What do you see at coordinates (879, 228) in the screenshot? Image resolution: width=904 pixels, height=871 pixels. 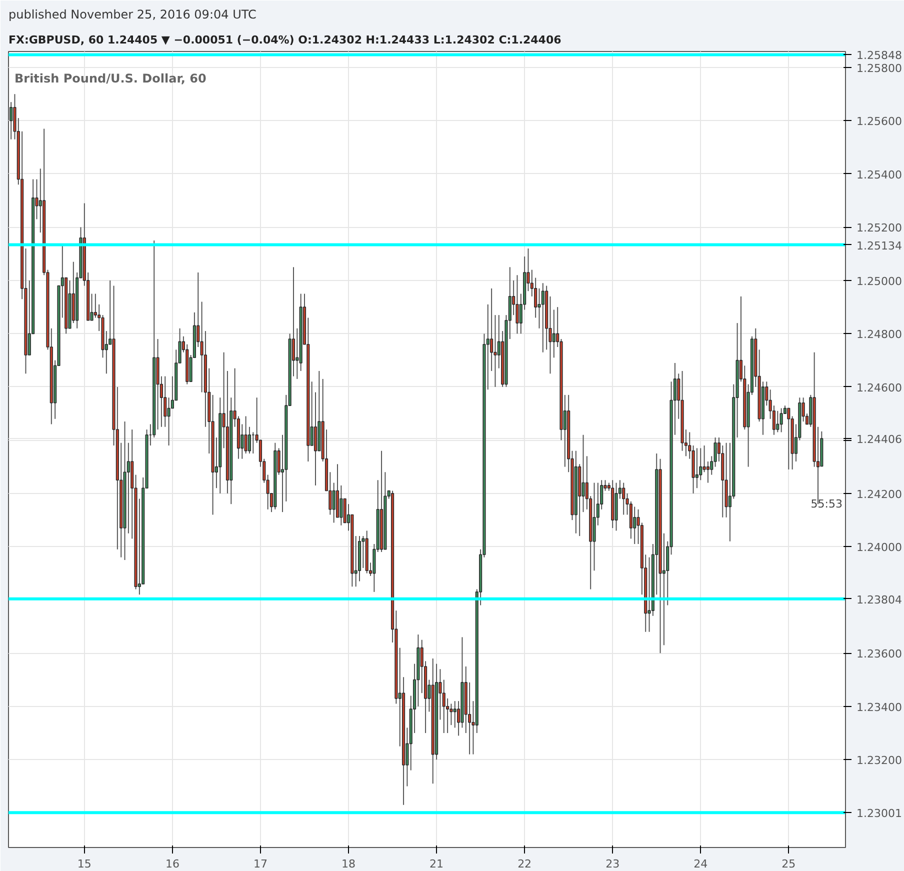 I see `y-tick-label: 1.25200` at bounding box center [879, 228].